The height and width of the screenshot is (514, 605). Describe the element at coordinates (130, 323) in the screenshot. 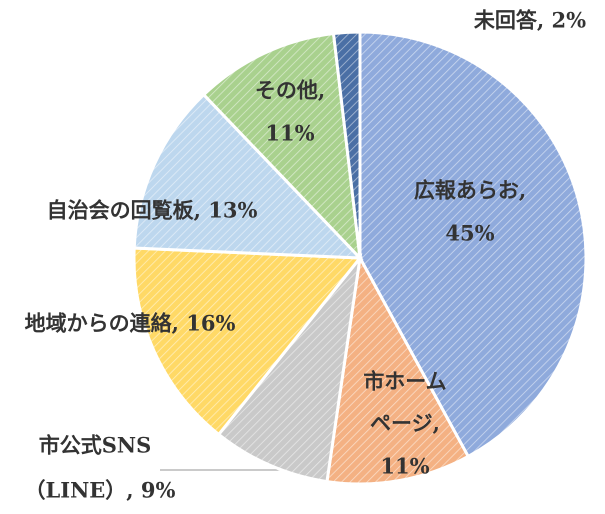

I see `data-label: 地域からの連絡, 16%` at that location.